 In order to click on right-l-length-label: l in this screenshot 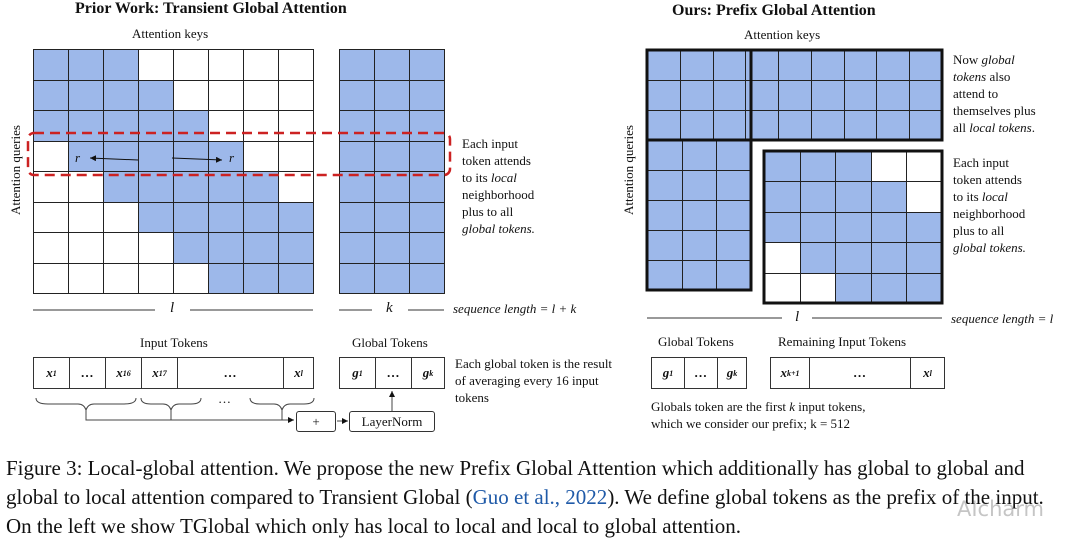, I will do `click(797, 317)`.